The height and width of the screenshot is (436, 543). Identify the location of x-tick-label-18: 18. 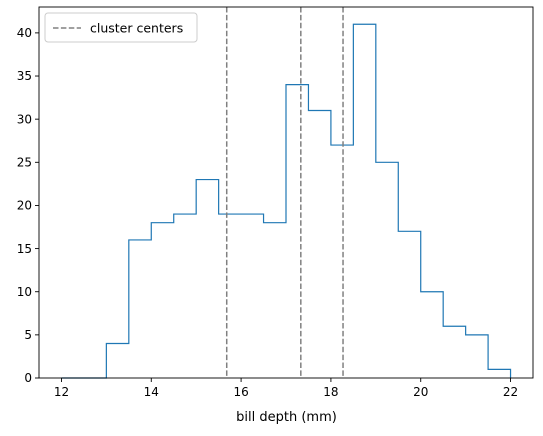
(330, 392).